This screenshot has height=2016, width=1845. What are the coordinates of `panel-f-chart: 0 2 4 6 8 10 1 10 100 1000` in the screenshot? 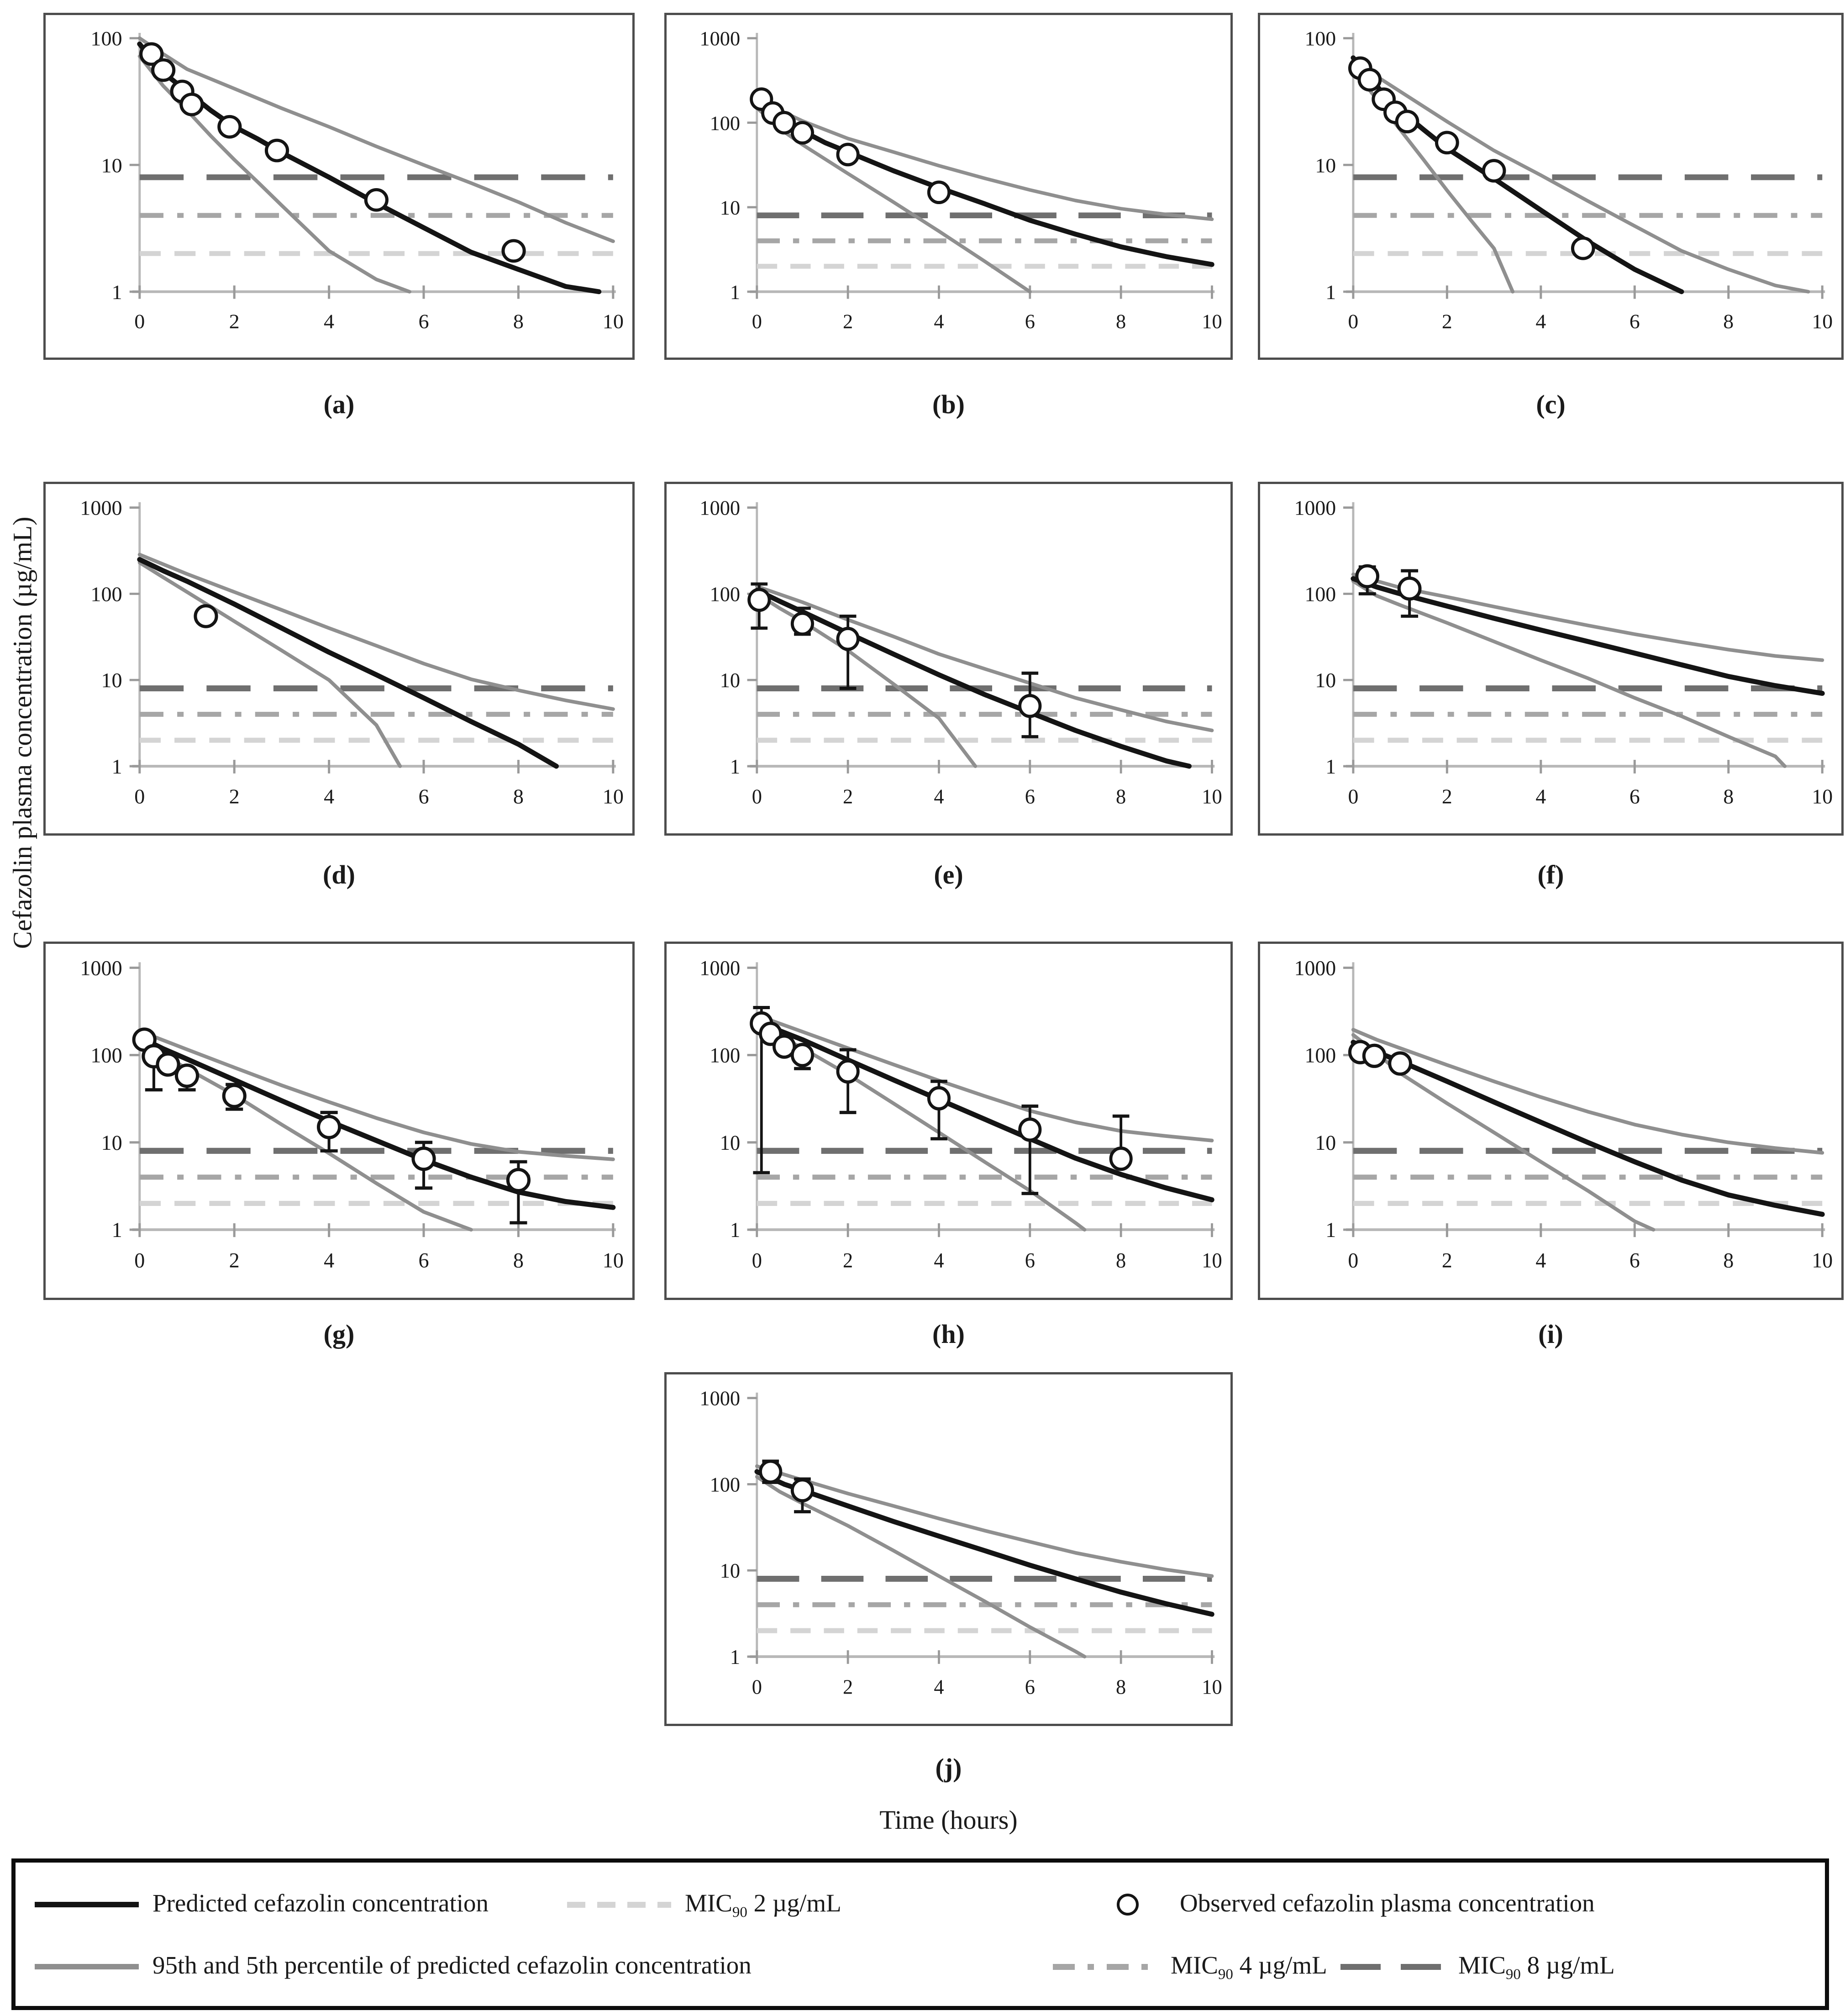 It's located at (1563, 652).